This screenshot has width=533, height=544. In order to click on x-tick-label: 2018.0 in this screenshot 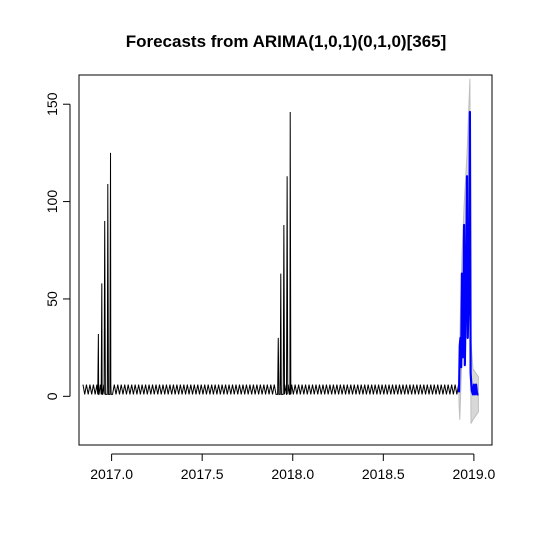, I will do `click(292, 474)`.